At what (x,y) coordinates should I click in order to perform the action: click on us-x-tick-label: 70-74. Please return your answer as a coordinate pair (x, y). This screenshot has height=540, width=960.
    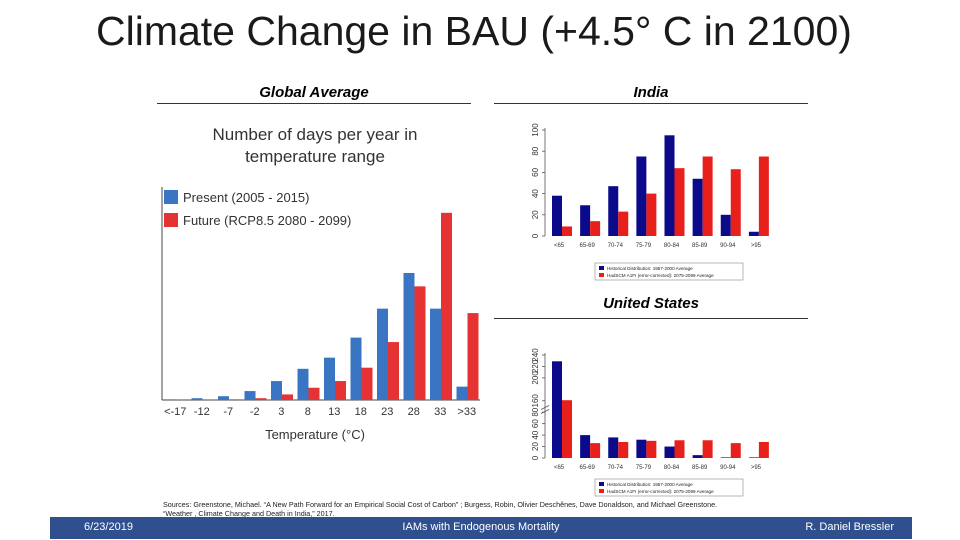
    Looking at the image, I should click on (616, 468).